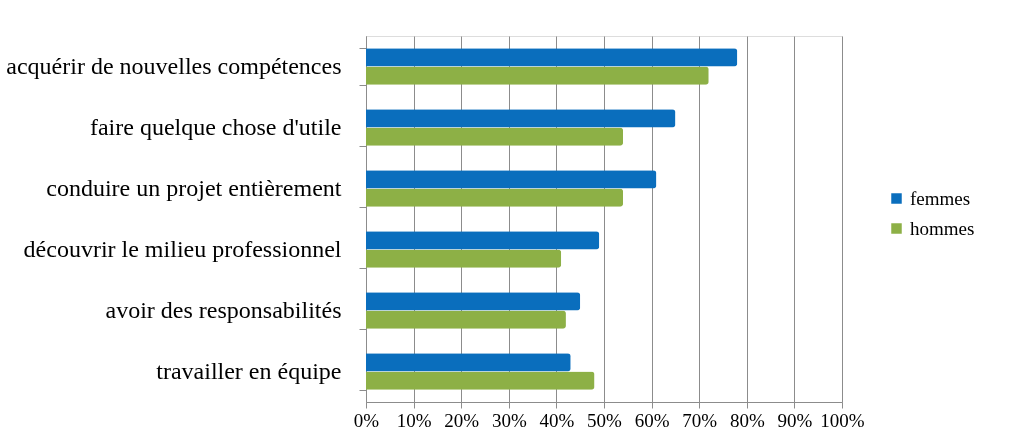 This screenshot has height=434, width=1033. Describe the element at coordinates (795, 420) in the screenshot. I see `x-tick-label: 90%` at that location.